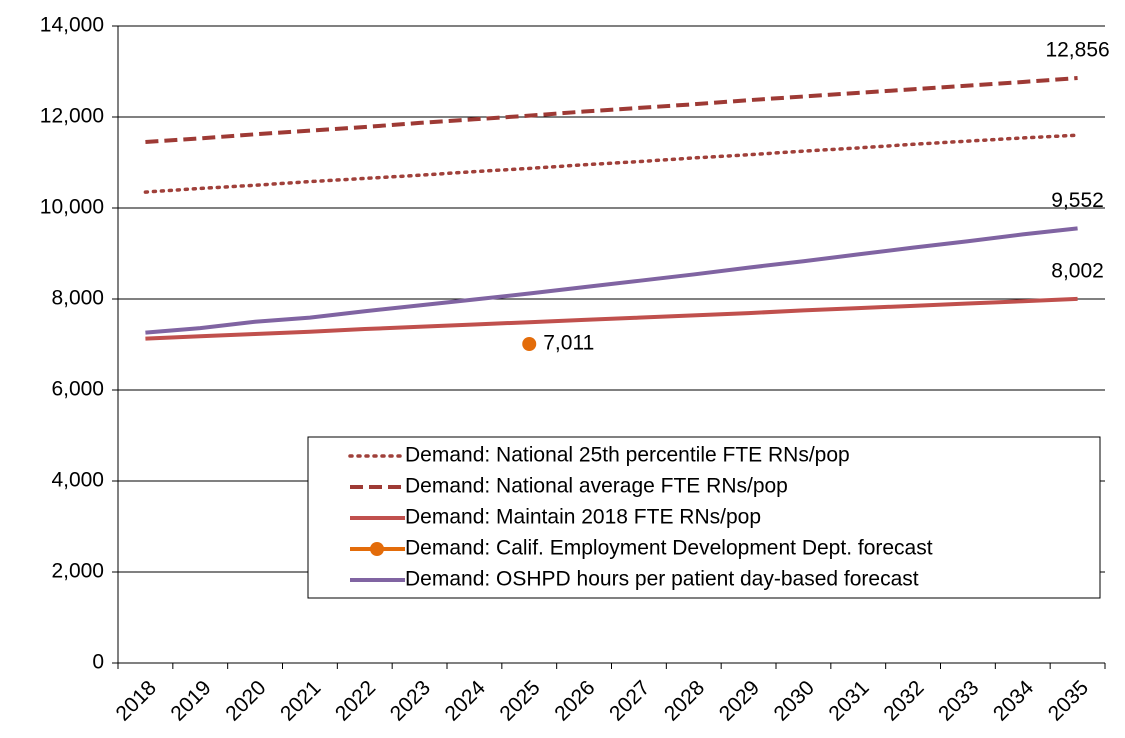  I want to click on data-label: 12,856, so click(1077, 50).